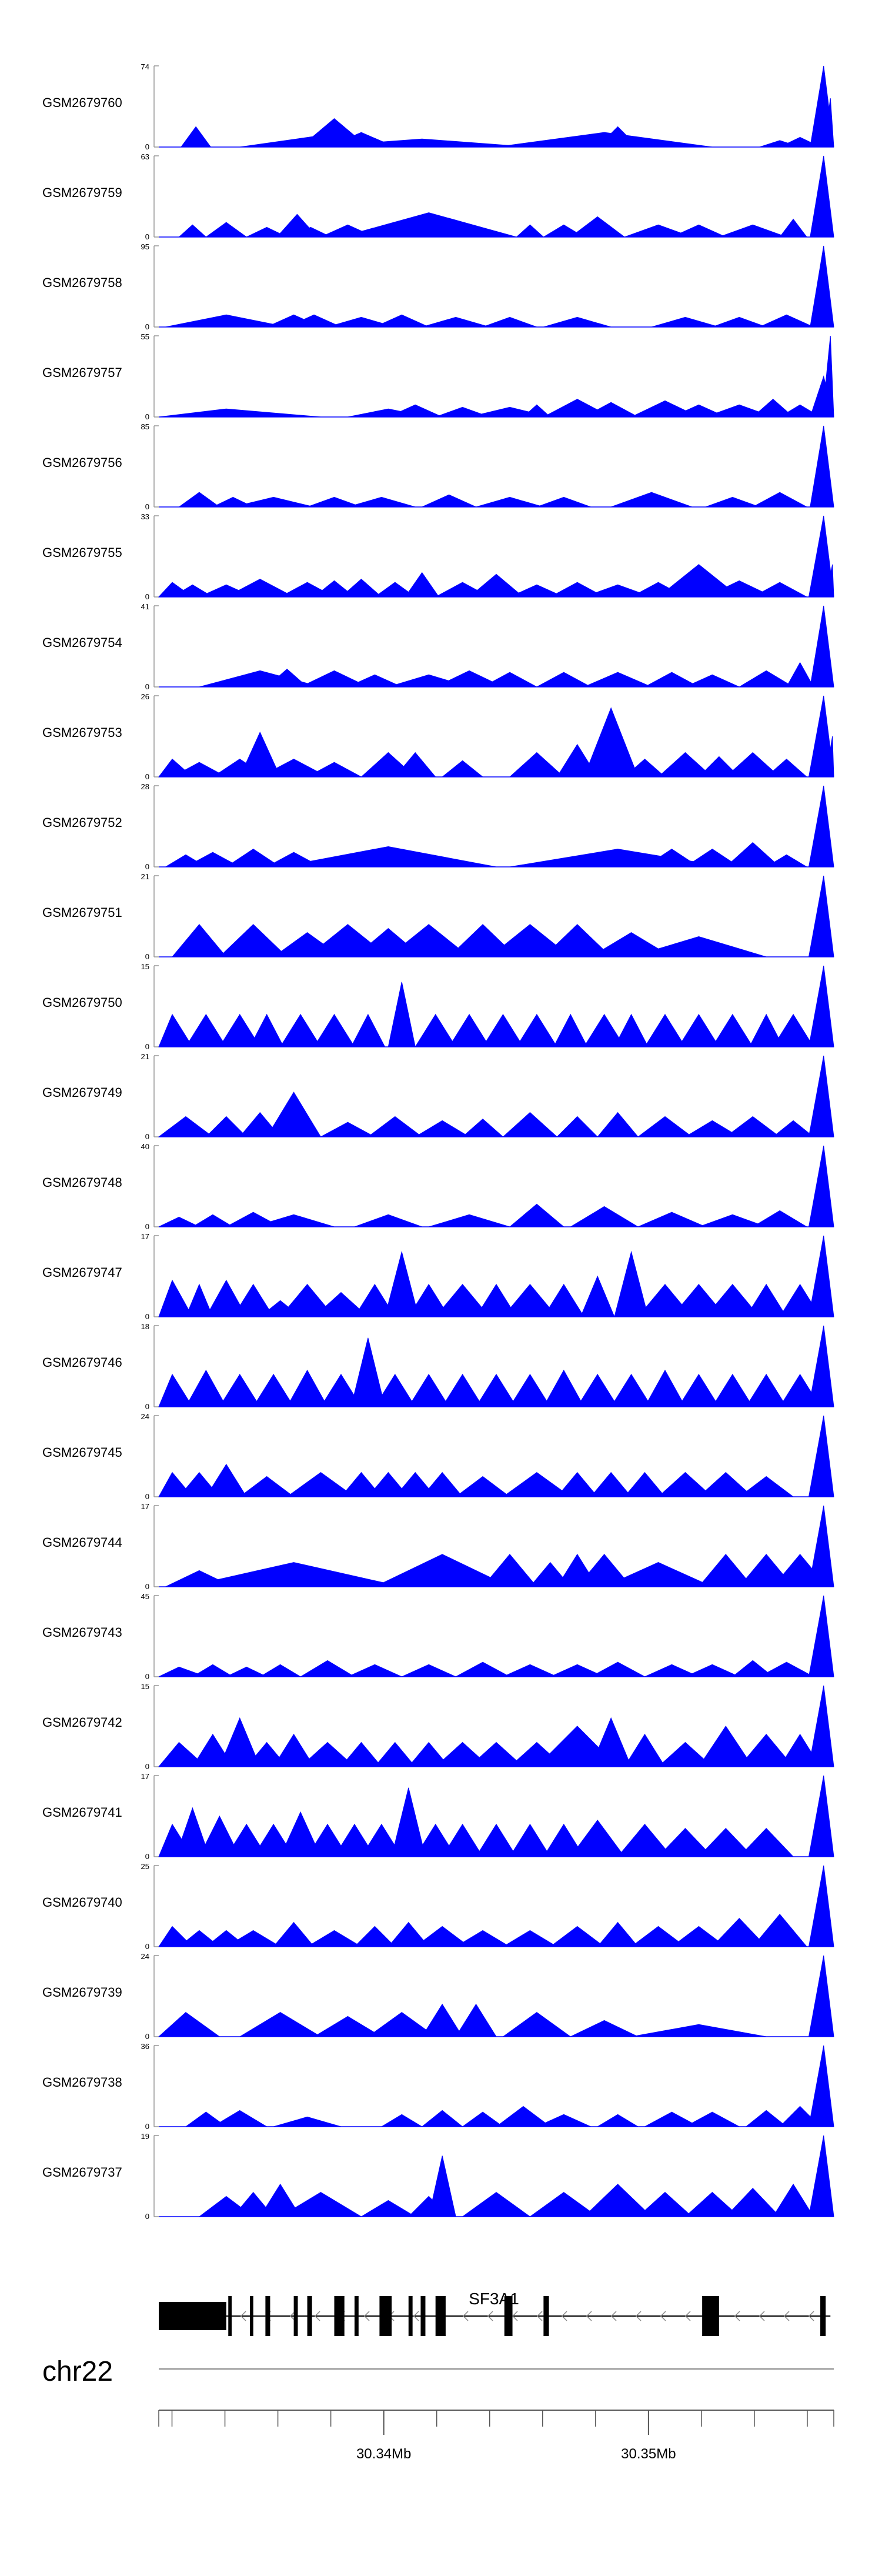  What do you see at coordinates (438, 736) in the screenshot?
I see `track: GSM2679753 26 0` at bounding box center [438, 736].